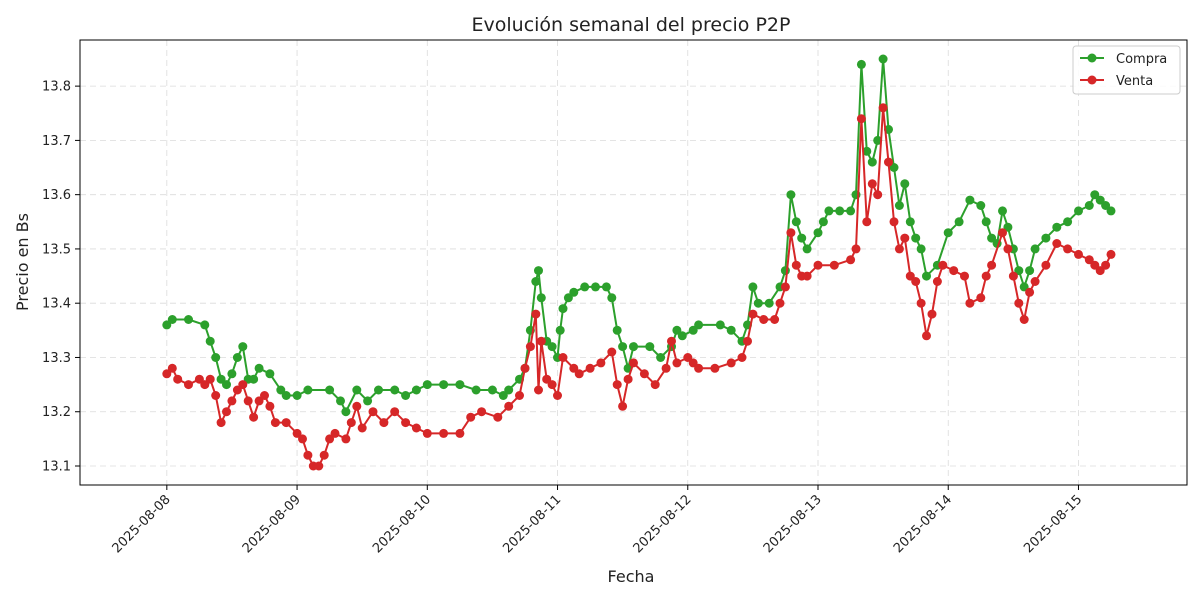 The width and height of the screenshot is (1200, 600). I want to click on y-tick-label: 13.7, so click(56, 141).